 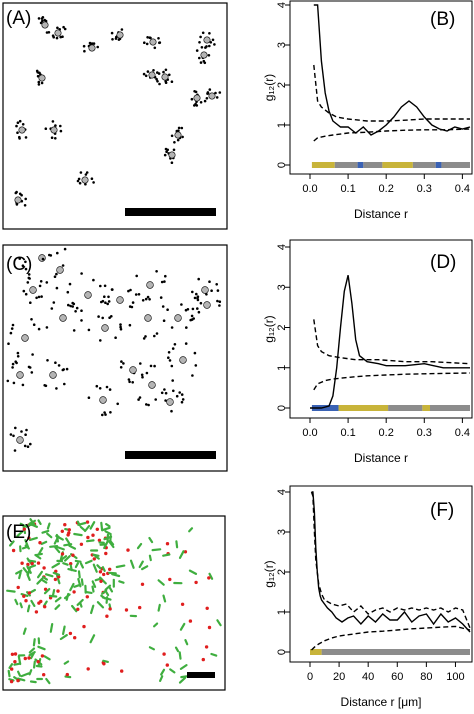 What do you see at coordinates (373, 165) in the screenshot?
I see `chart-b-band-segment` at bounding box center [373, 165].